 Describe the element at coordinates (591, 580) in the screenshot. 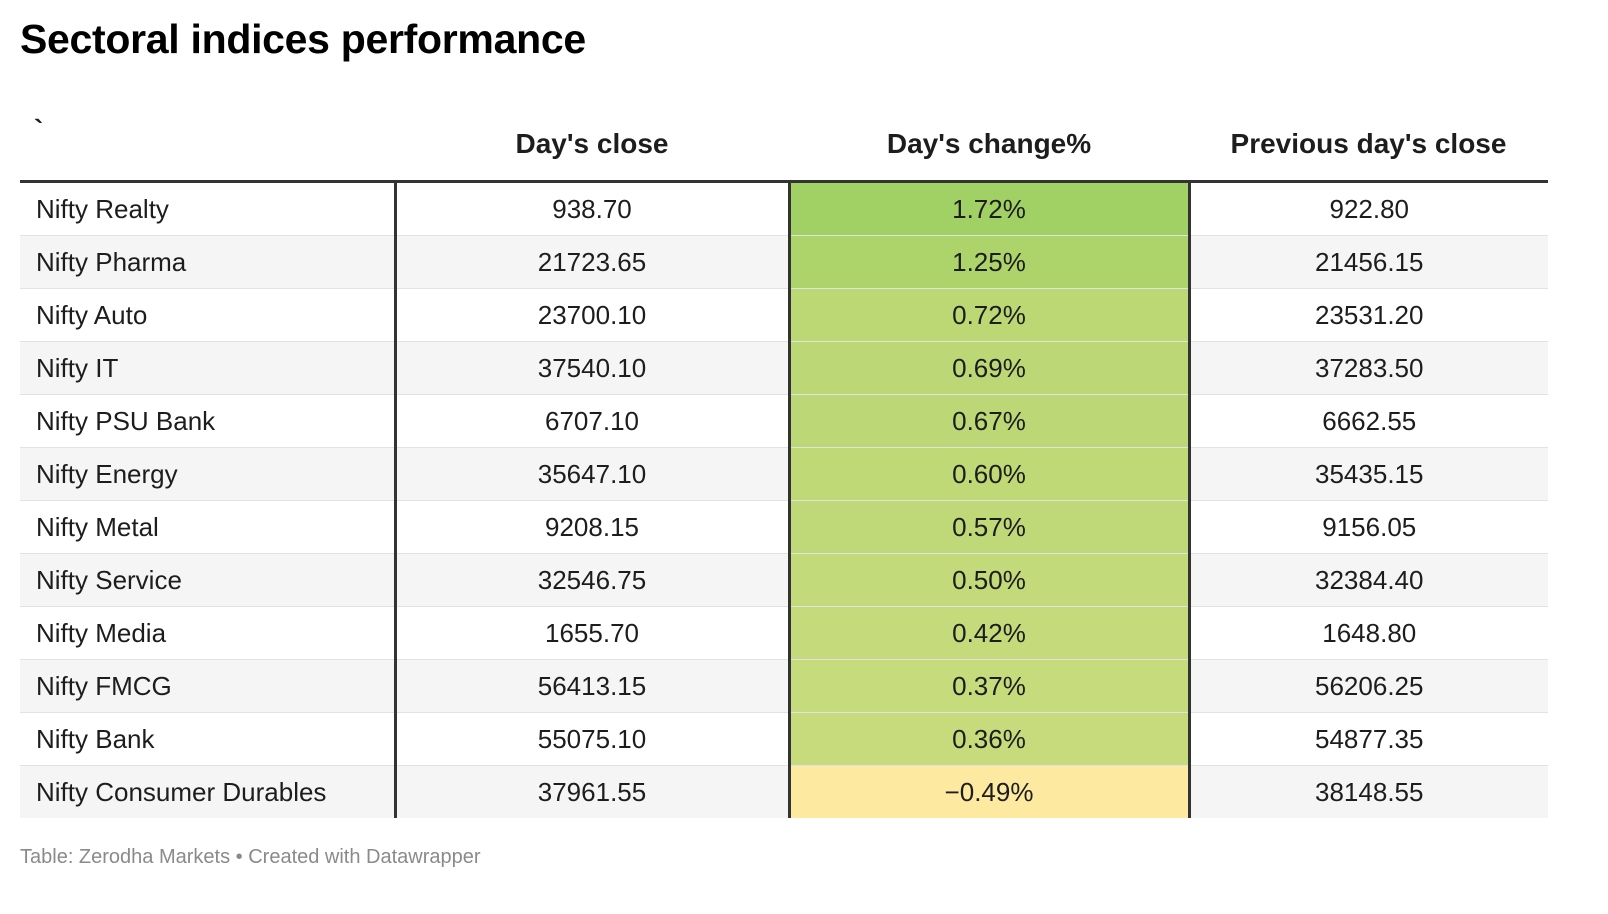

I see `row-close-cell: 32546.75` at that location.